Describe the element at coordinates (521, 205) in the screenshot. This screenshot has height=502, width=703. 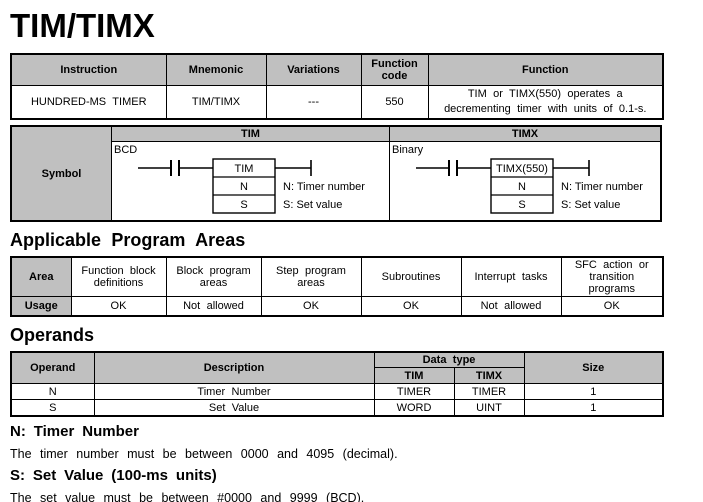
I see `timx-operand-s: S` at that location.